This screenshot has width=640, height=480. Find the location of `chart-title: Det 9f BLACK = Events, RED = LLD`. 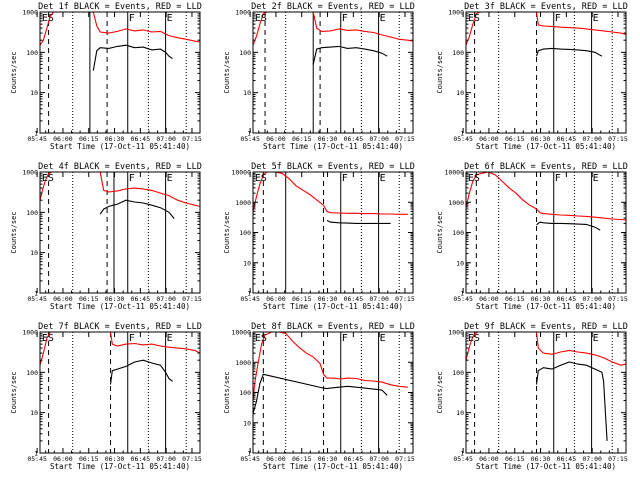

chart-title: Det 9f BLACK = Events, RED = LLD is located at coordinates (546, 327).